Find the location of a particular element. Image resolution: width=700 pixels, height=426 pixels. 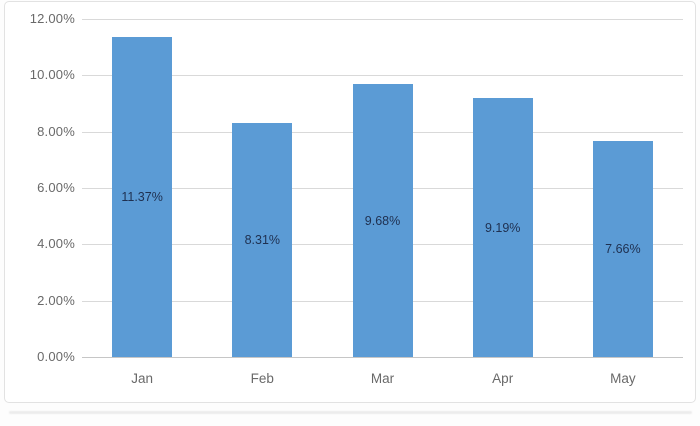

bar-value-label: 9.19% is located at coordinates (502, 227).